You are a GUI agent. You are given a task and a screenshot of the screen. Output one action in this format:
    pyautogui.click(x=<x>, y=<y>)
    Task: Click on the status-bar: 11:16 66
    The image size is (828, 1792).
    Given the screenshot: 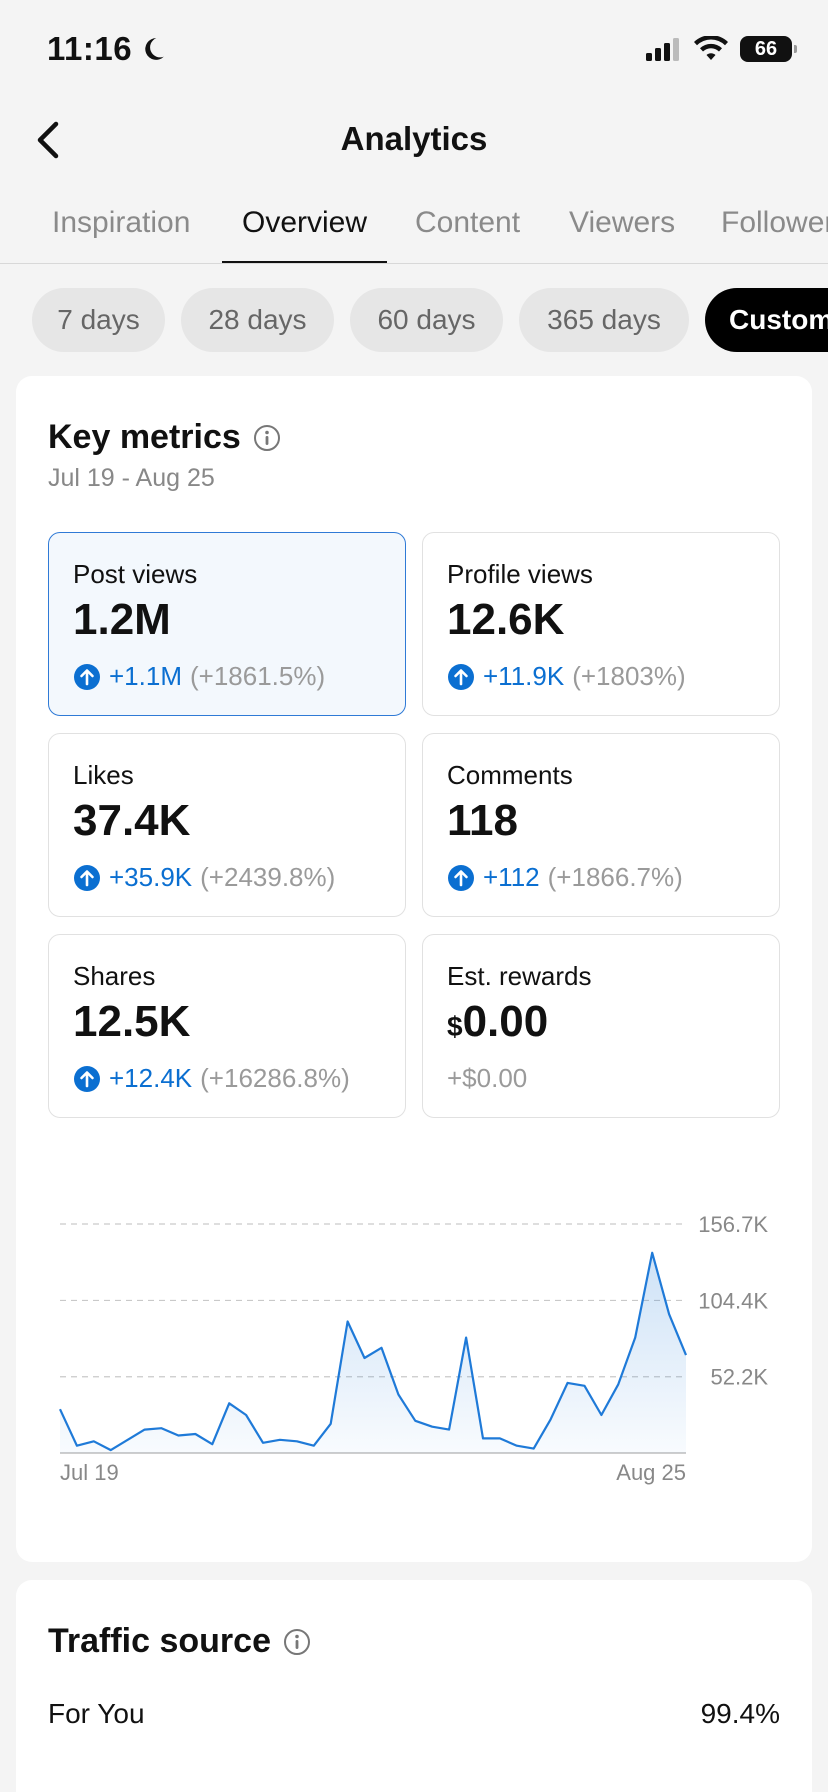 What is the action you would take?
    pyautogui.click(x=414, y=50)
    